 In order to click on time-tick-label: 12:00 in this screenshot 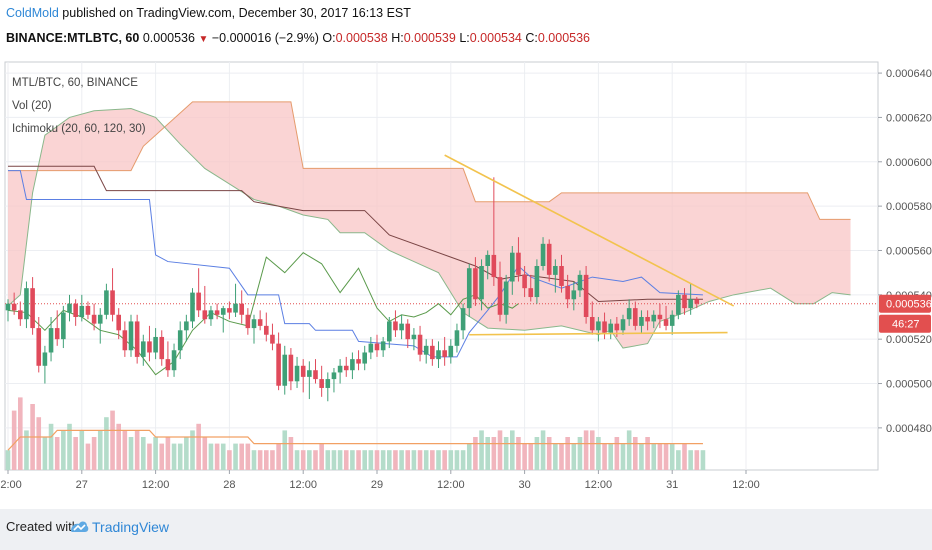, I will do `click(156, 485)`.